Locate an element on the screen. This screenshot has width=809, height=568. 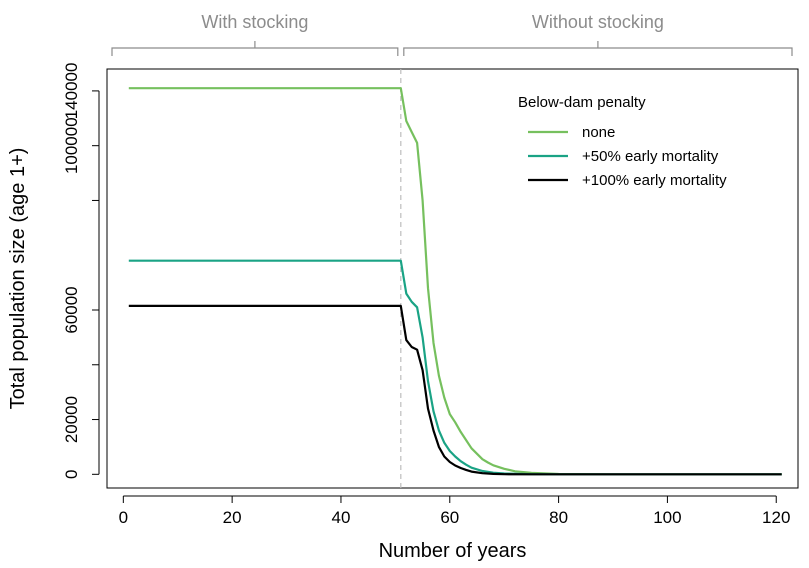
period-label: With stocking is located at coordinates (254, 22).